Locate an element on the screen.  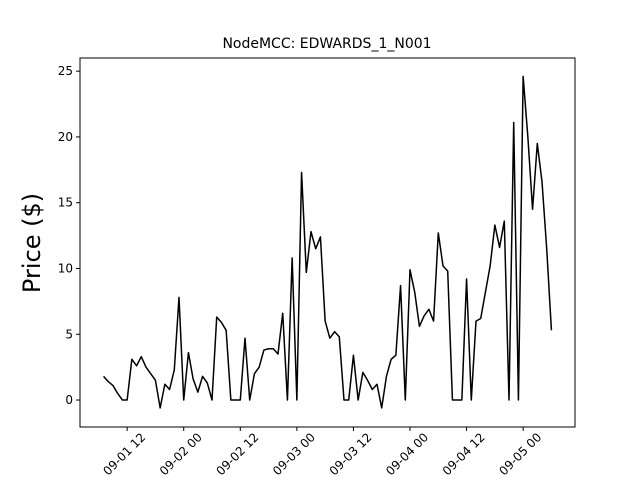
y-tick-label: 10 is located at coordinates (65, 268).